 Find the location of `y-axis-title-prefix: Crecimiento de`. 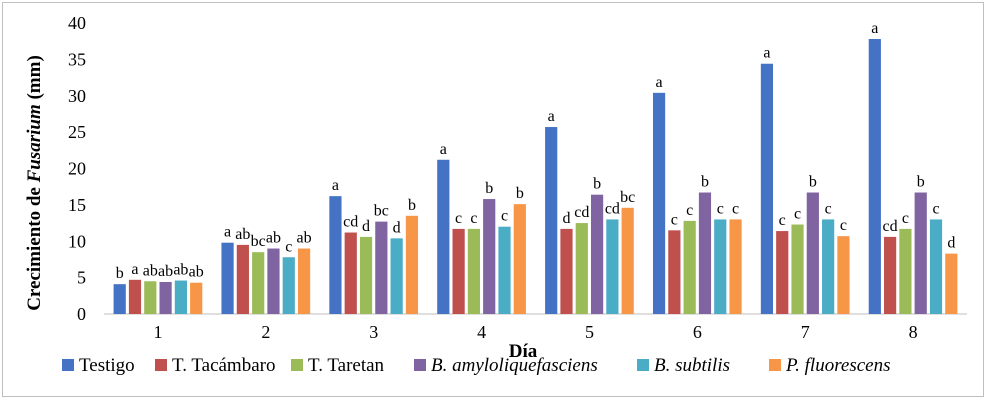

y-axis-title-prefix: Crecimiento de is located at coordinates (34, 246).